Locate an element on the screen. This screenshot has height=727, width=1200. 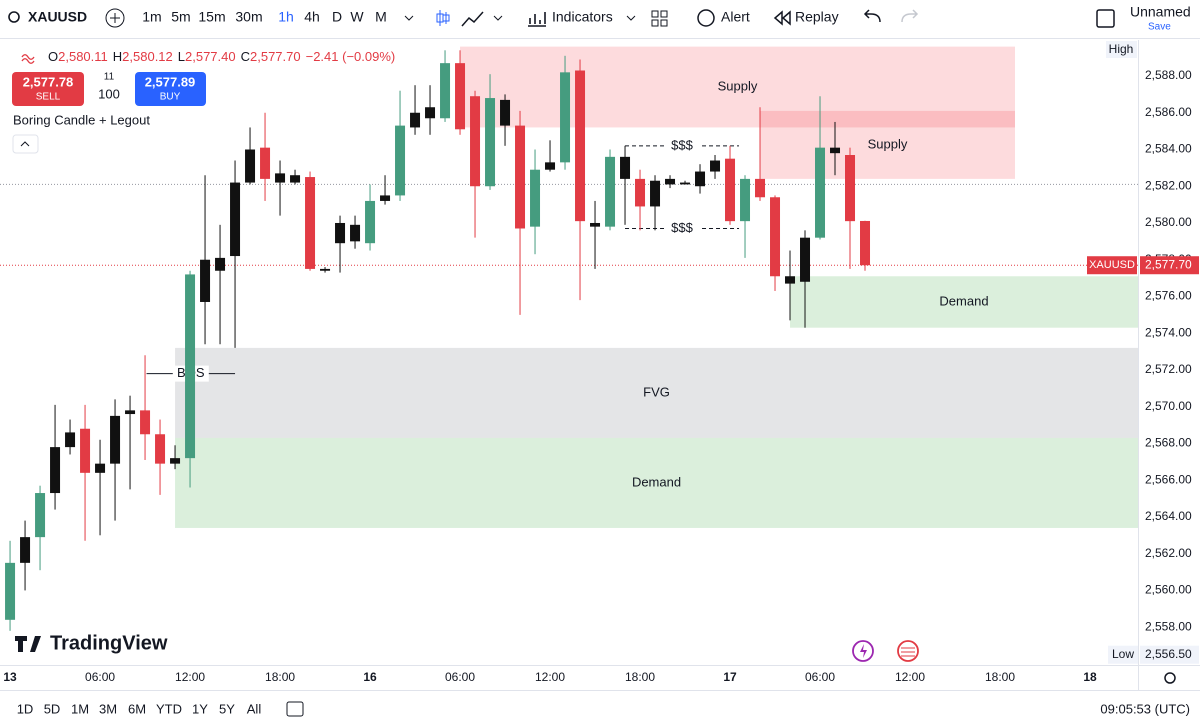
x-tick-label: 12:00 is located at coordinates (190, 677).